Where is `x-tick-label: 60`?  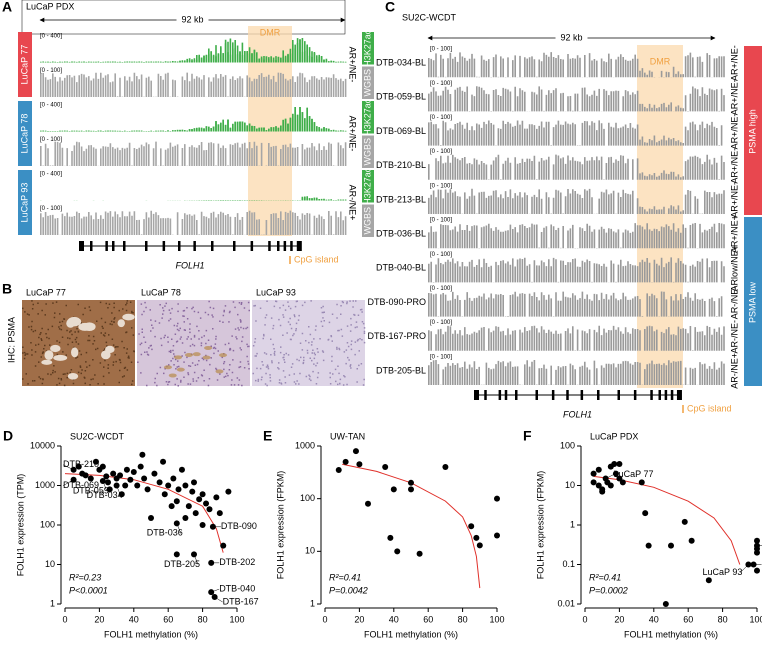
x-tick-label: 60 is located at coordinates (688, 619).